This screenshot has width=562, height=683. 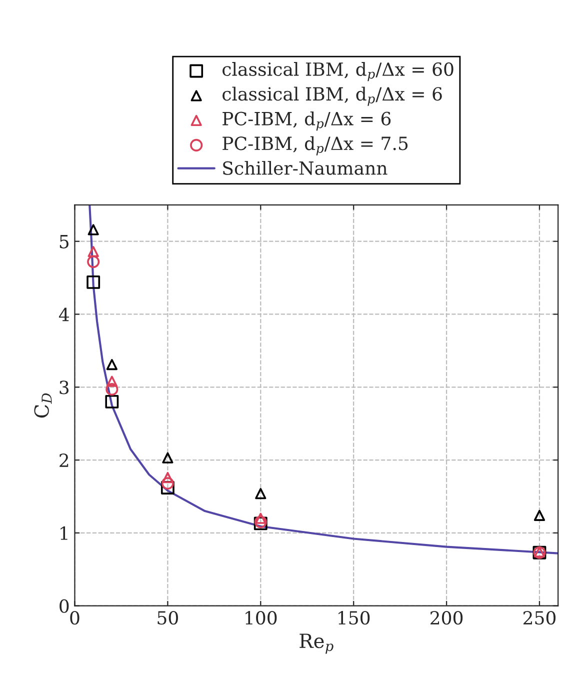 What do you see at coordinates (332, 96) in the screenshot?
I see `legend-label: classical IBM, d$_{p}$/Δx = 6` at bounding box center [332, 96].